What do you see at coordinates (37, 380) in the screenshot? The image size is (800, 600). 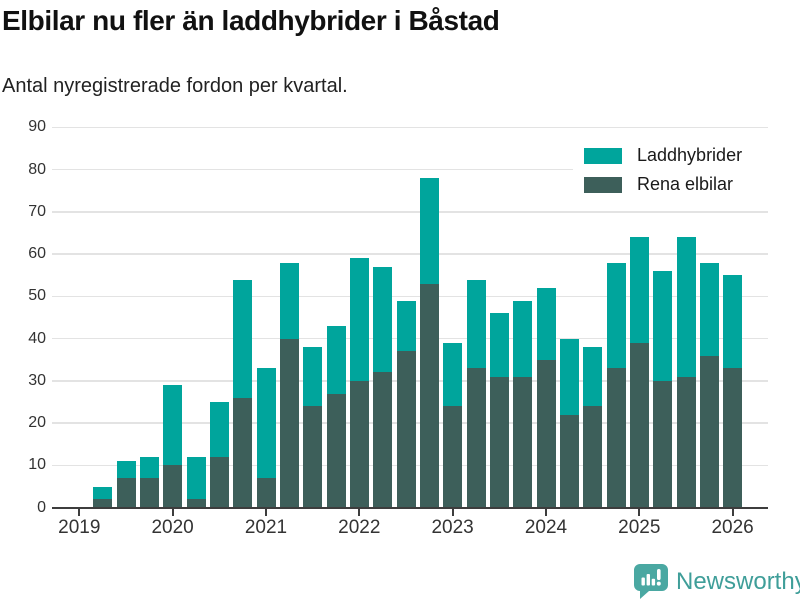 I see `y-axis-label: 30` at bounding box center [37, 380].